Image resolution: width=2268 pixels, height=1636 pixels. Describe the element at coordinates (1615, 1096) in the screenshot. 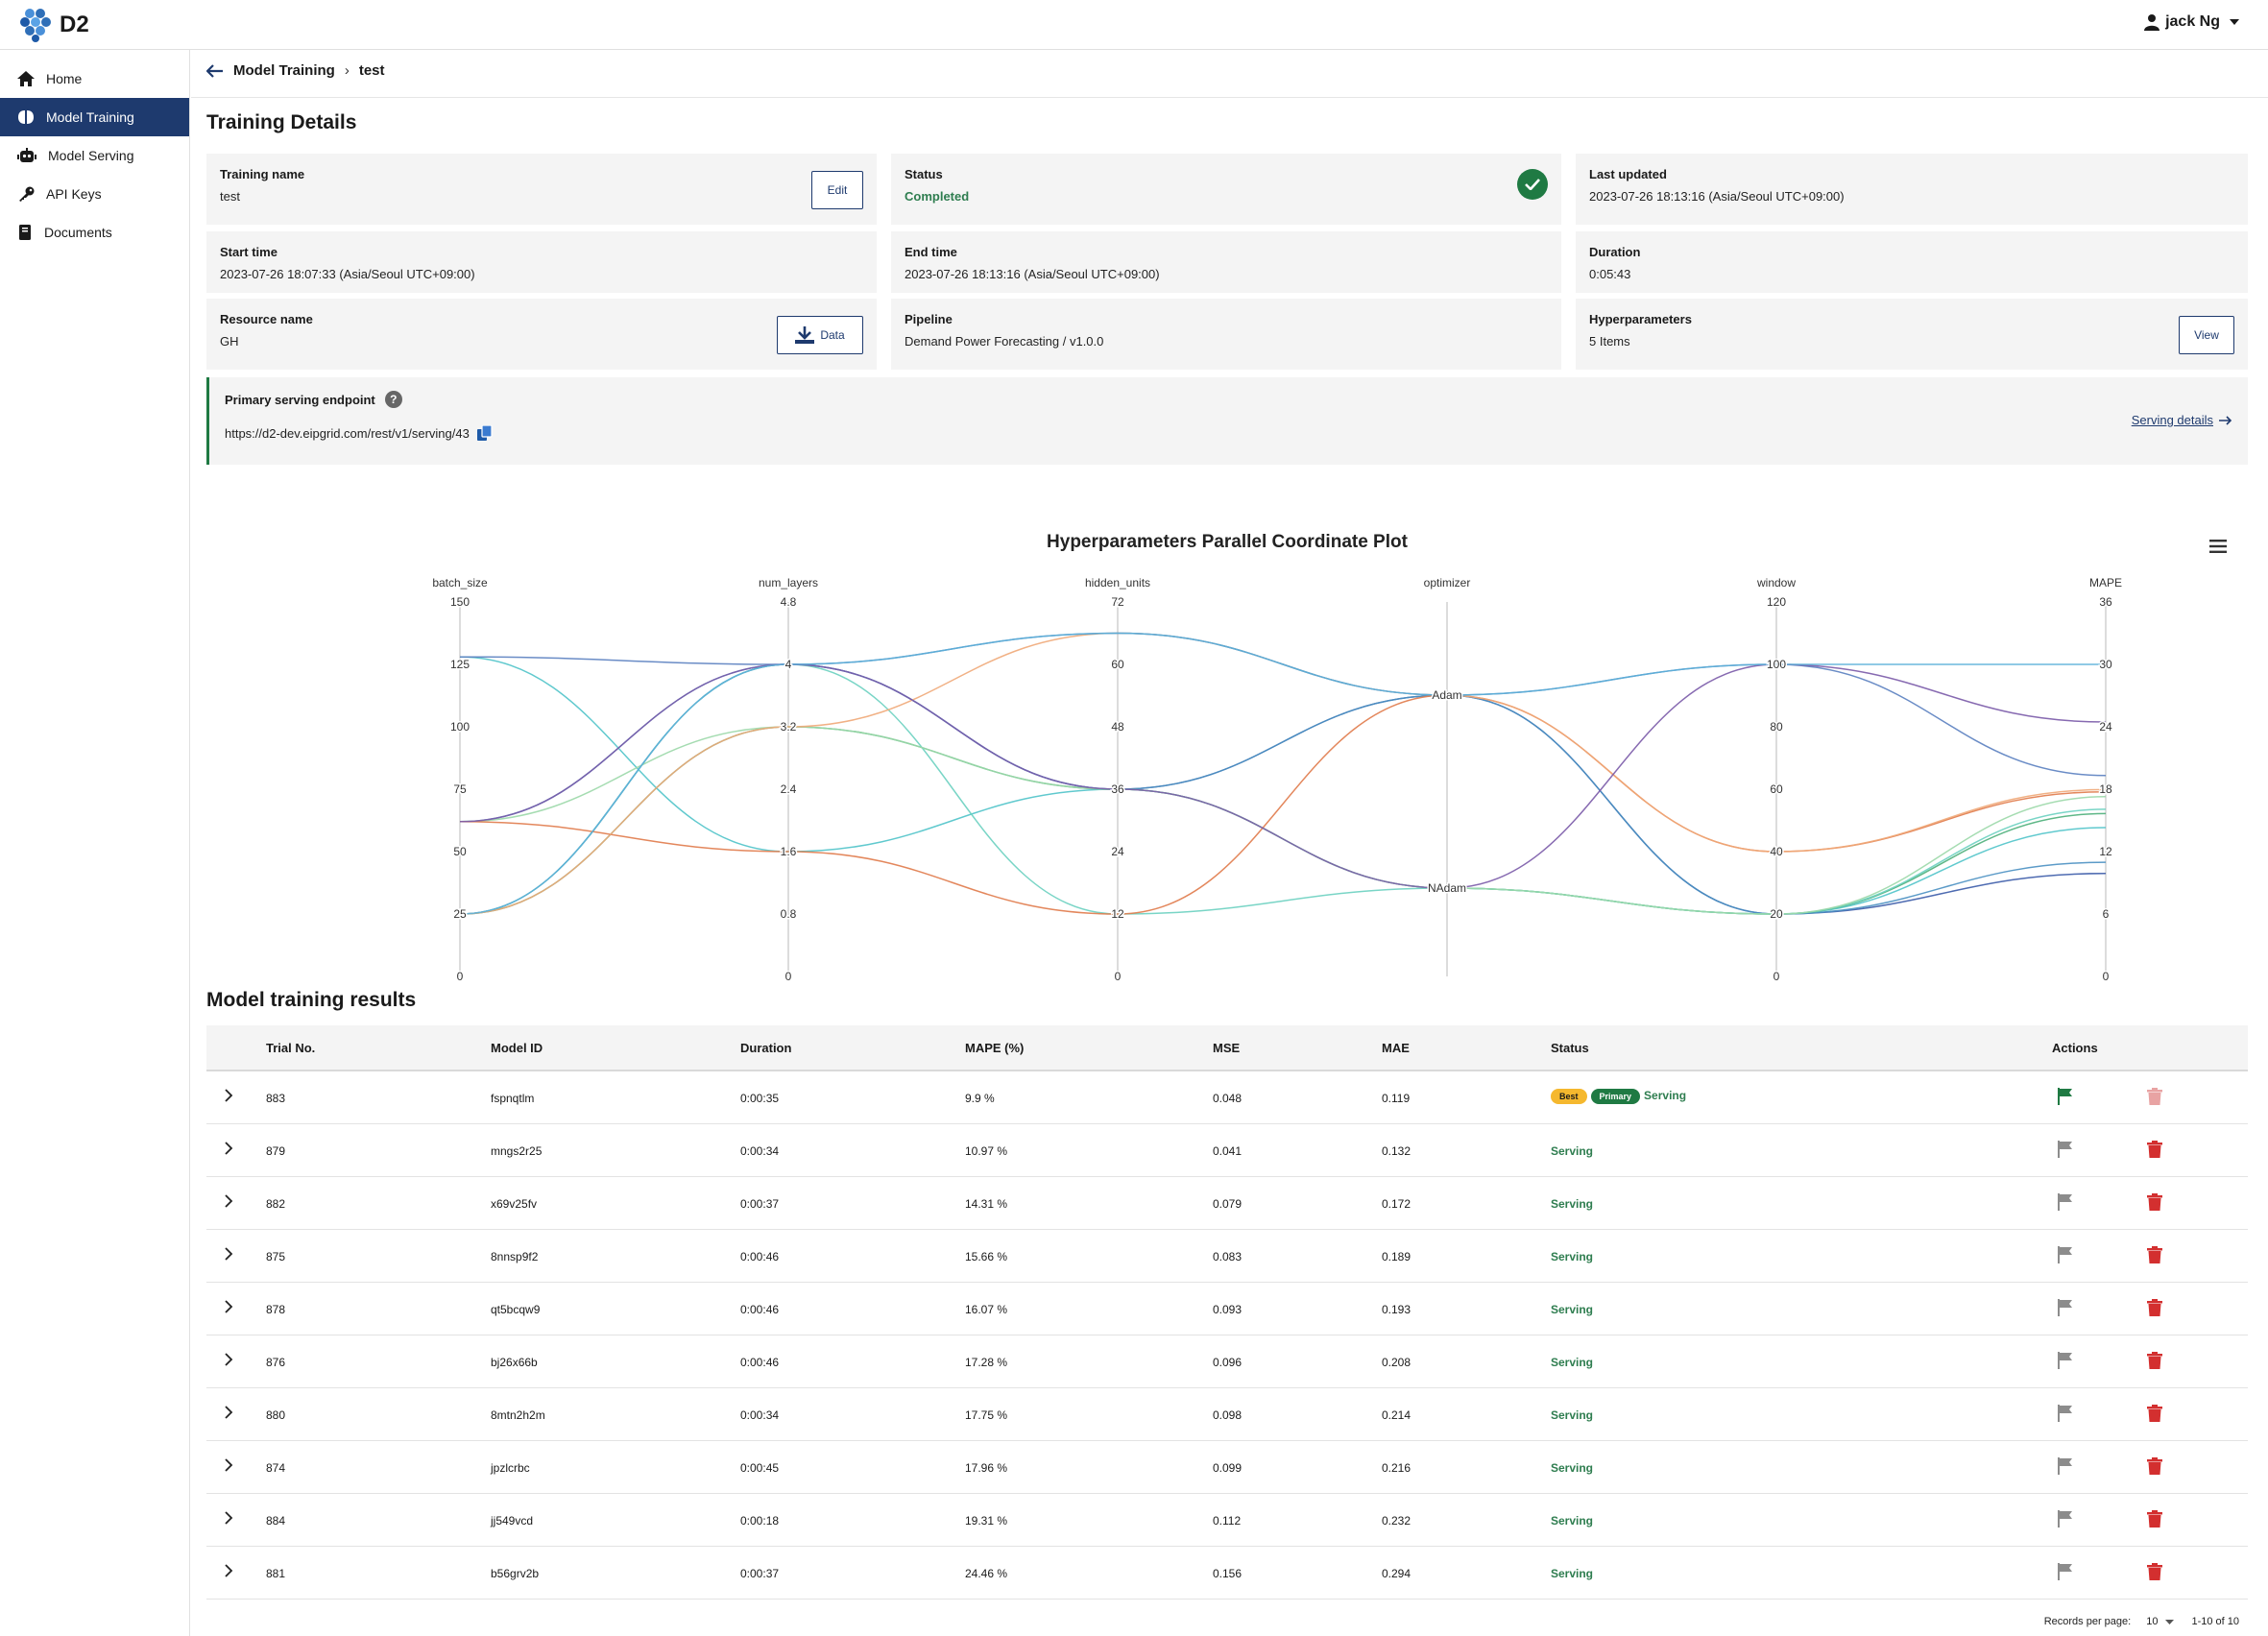

I see `primary-badge: Primary` at that location.